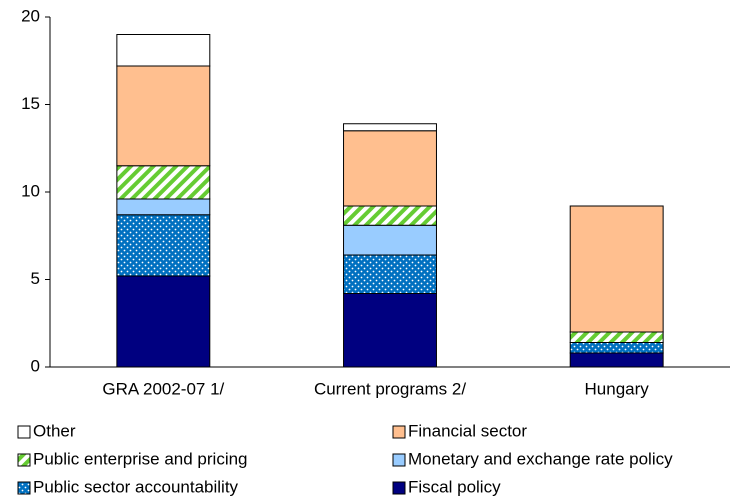 Image resolution: width=746 pixels, height=499 pixels. I want to click on legend-label: Financial sector, so click(467, 430).